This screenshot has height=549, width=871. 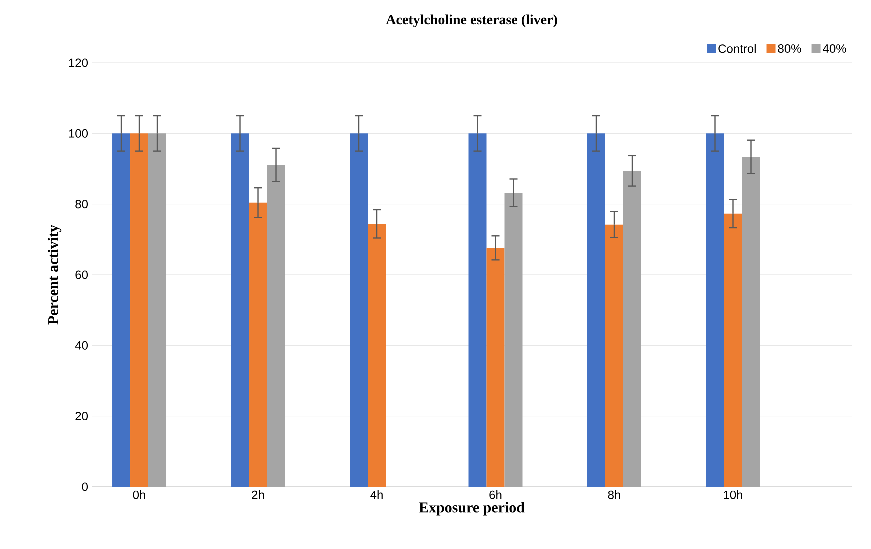 I want to click on y-tick-label: 120, so click(x=78, y=63).